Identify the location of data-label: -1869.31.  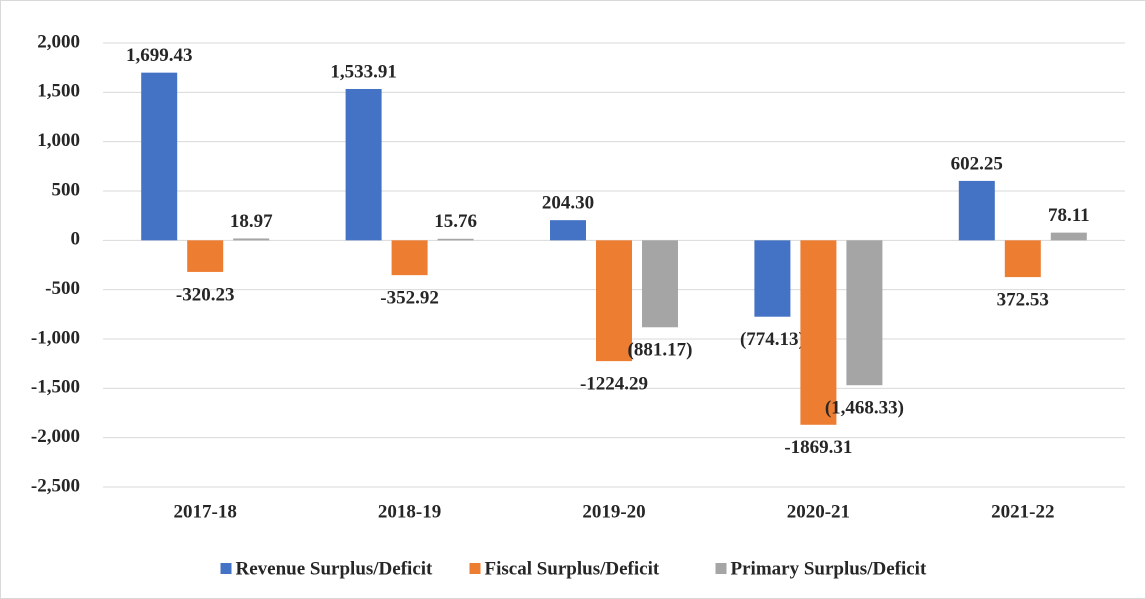
(818, 447).